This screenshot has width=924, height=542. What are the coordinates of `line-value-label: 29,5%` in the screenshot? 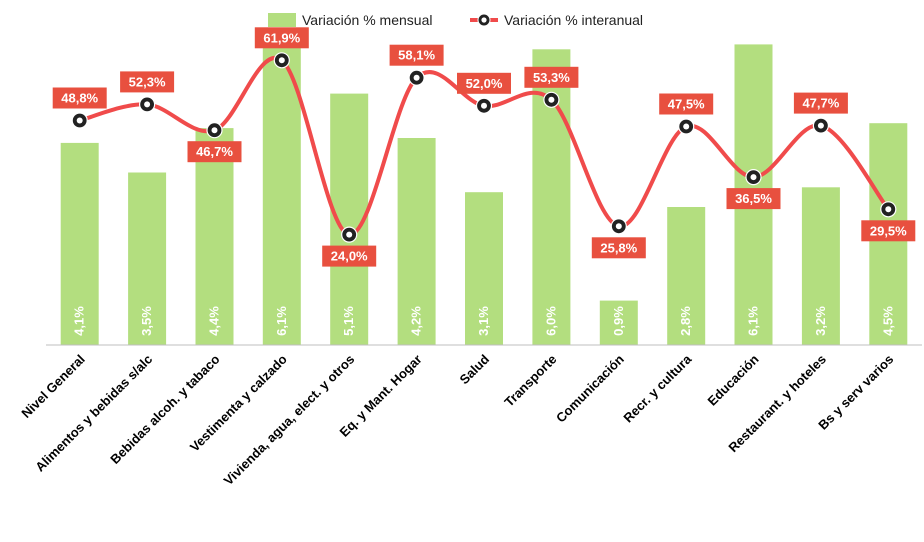 It's located at (888, 230).